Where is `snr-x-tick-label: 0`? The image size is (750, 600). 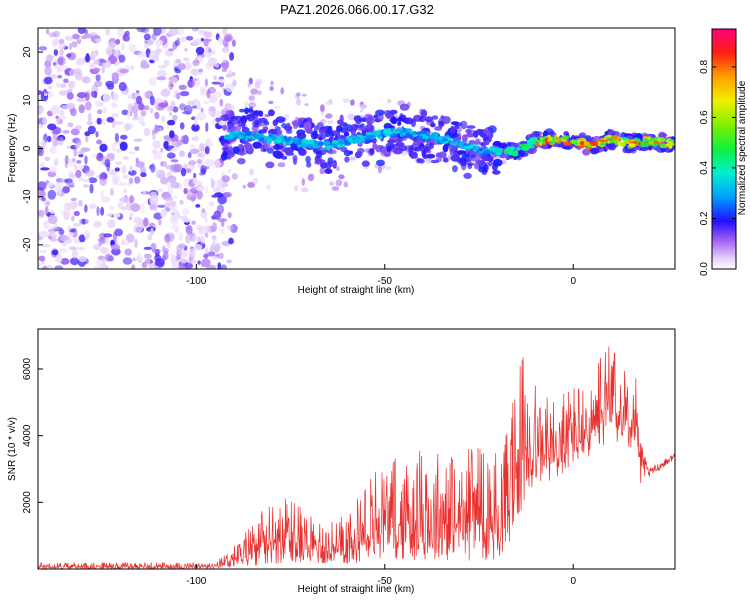 snr-x-tick-label: 0 is located at coordinates (573, 581).